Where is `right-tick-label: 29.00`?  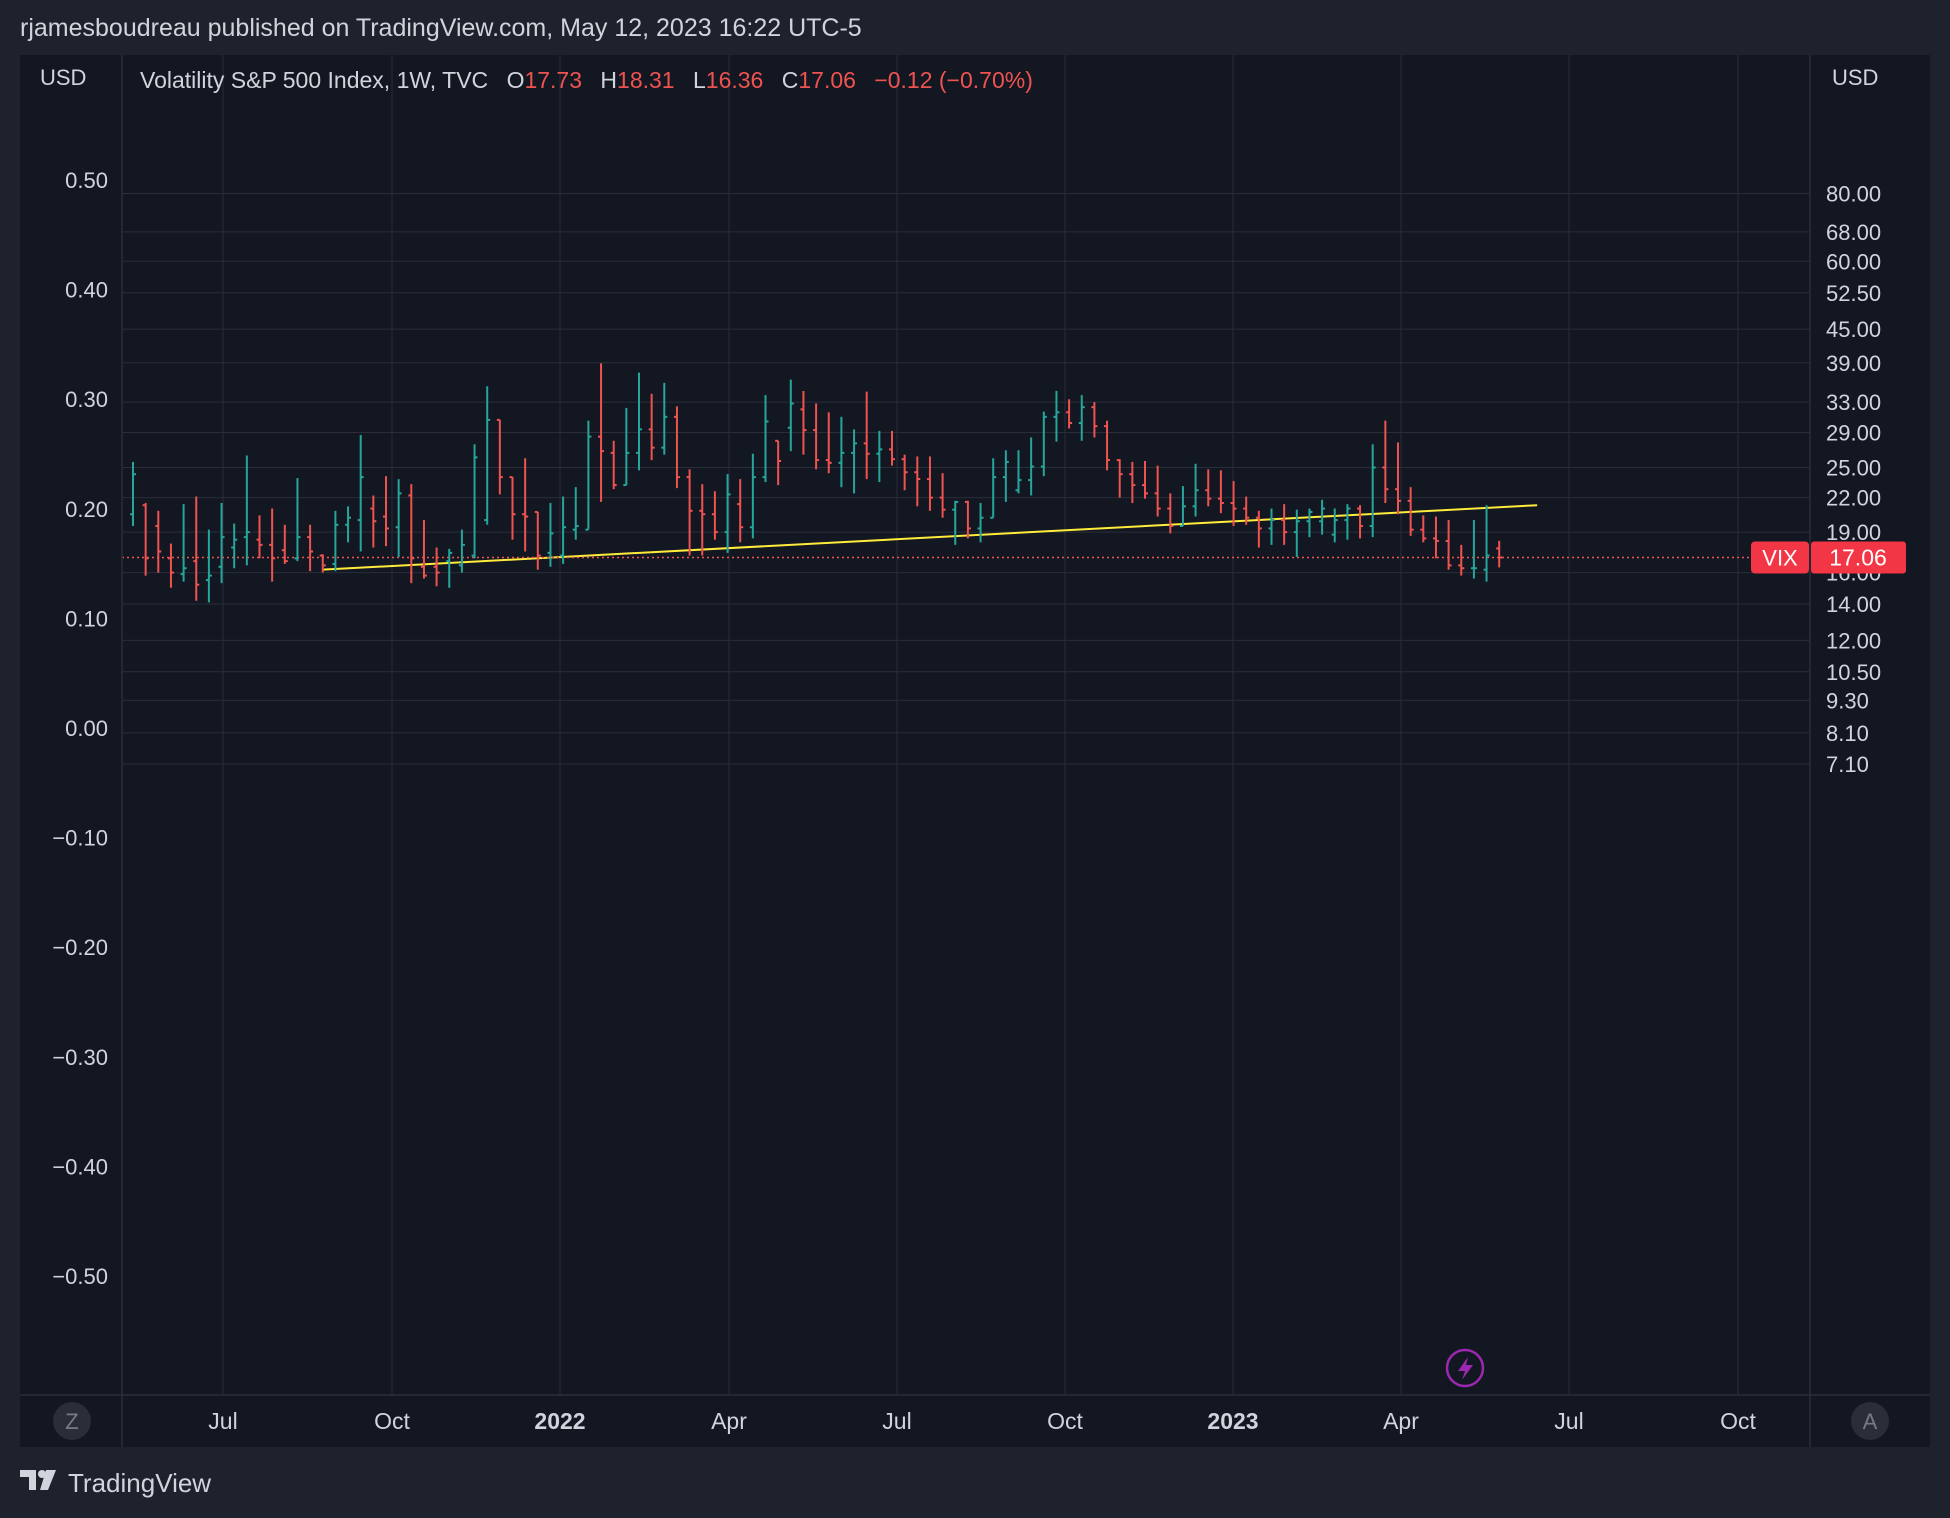
right-tick-label: 29.00 is located at coordinates (1853, 433).